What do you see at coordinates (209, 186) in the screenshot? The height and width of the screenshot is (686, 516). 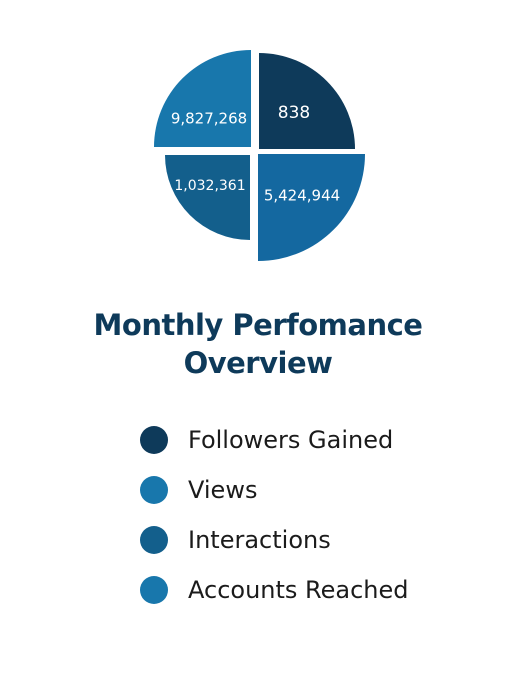 I see `pie-slice-label: 1,032,361` at bounding box center [209, 186].